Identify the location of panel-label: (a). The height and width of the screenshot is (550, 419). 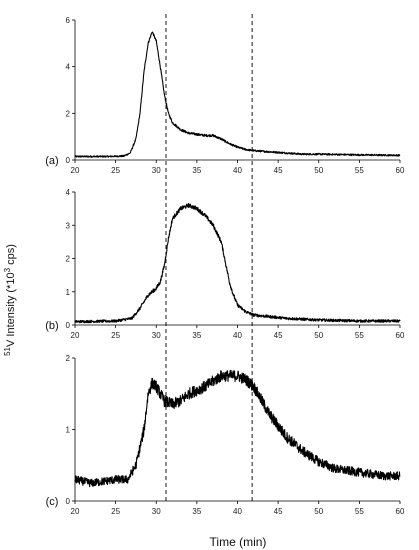
(51, 161).